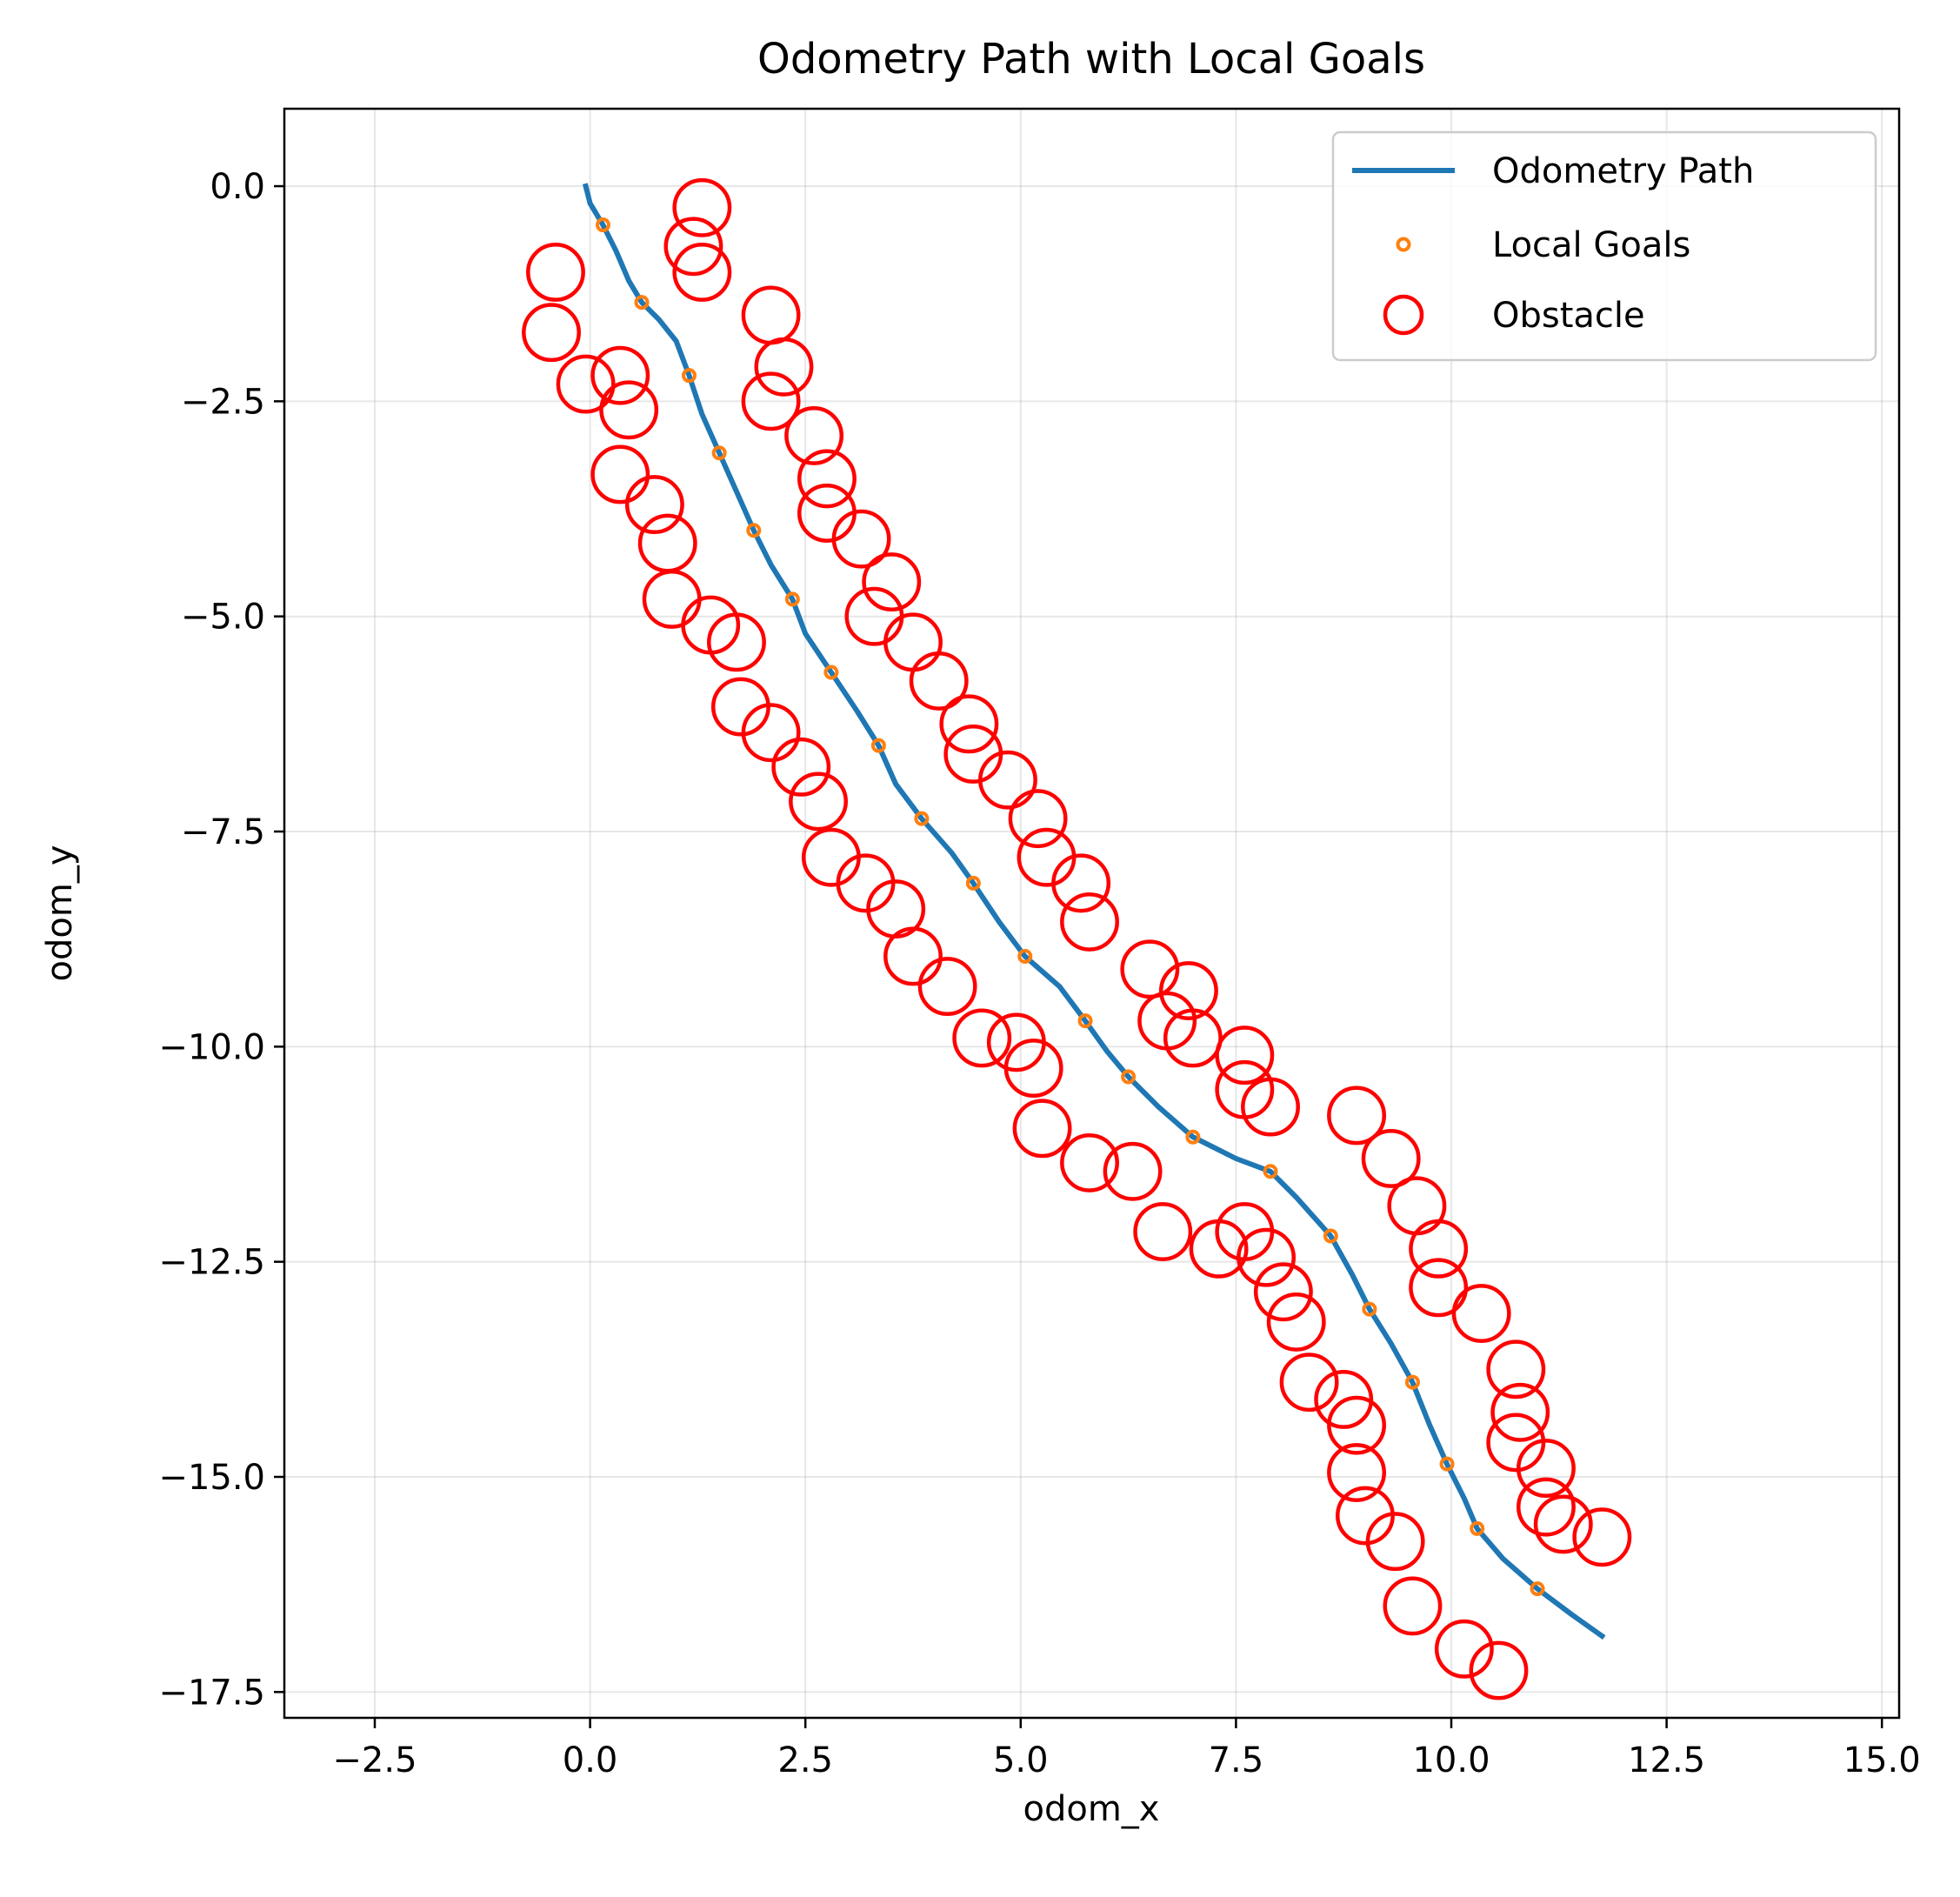 Image resolution: width=1960 pixels, height=1897 pixels. I want to click on legend-label-obstacle: Obstacle, so click(1568, 316).